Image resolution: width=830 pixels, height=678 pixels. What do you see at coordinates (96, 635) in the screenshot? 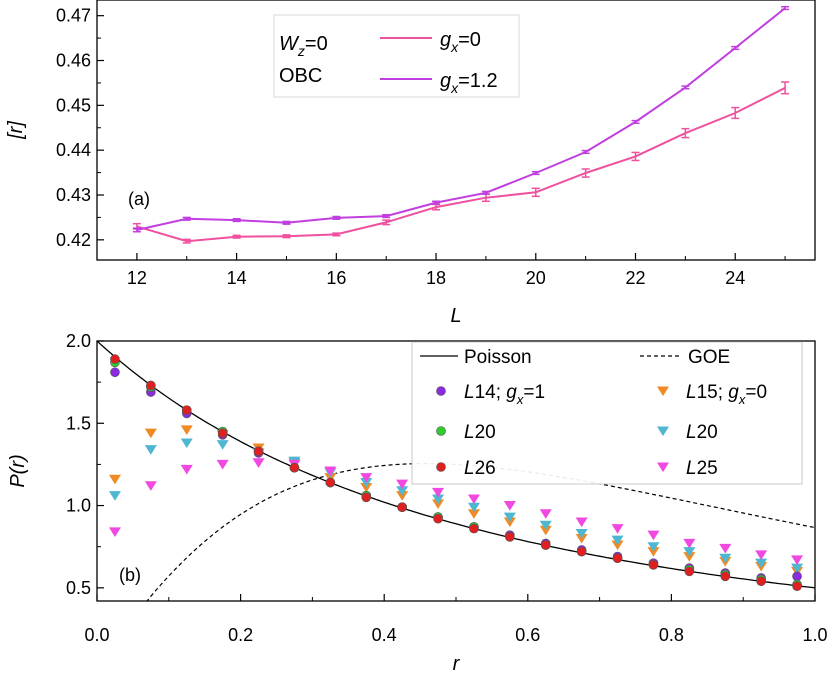
I see `panel-b-xtick-label: 0.0` at bounding box center [96, 635].